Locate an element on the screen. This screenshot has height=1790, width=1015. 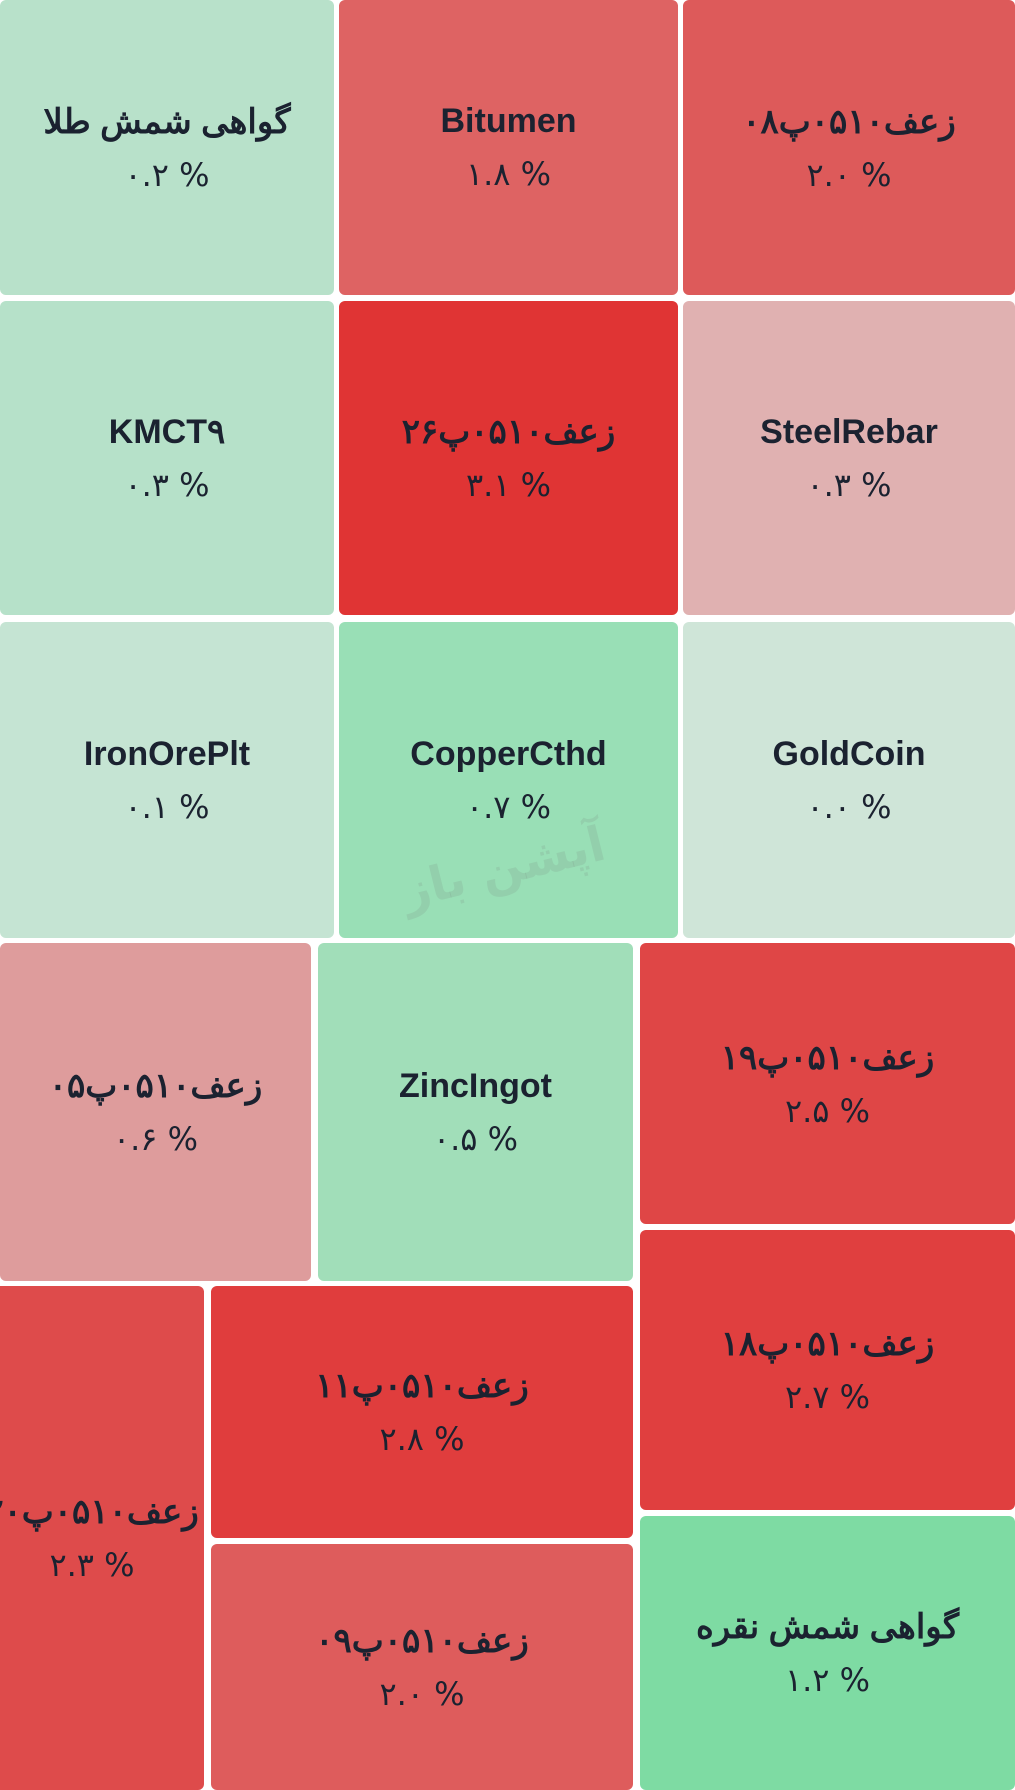
tile: گواهی شمش طلا ۰.۲ % is located at coordinates (167, 147).